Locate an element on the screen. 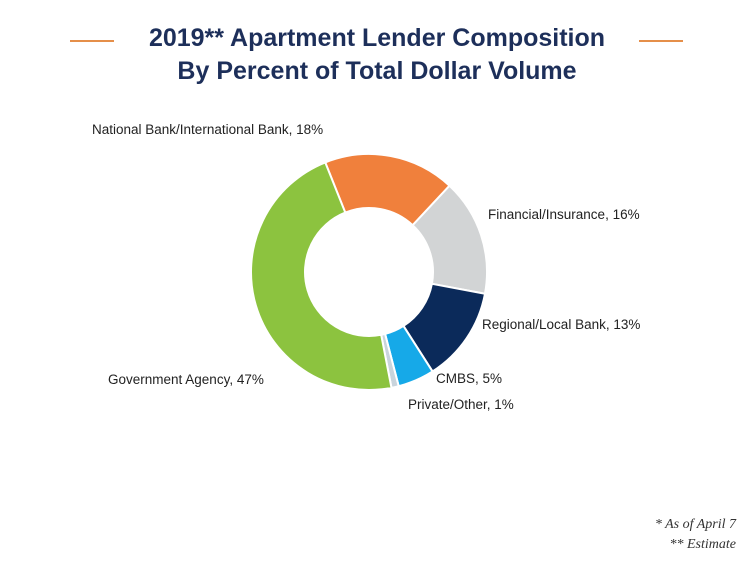 The height and width of the screenshot is (571, 754). label-national-bank: National Bank/International Bank, 18% is located at coordinates (207, 129).